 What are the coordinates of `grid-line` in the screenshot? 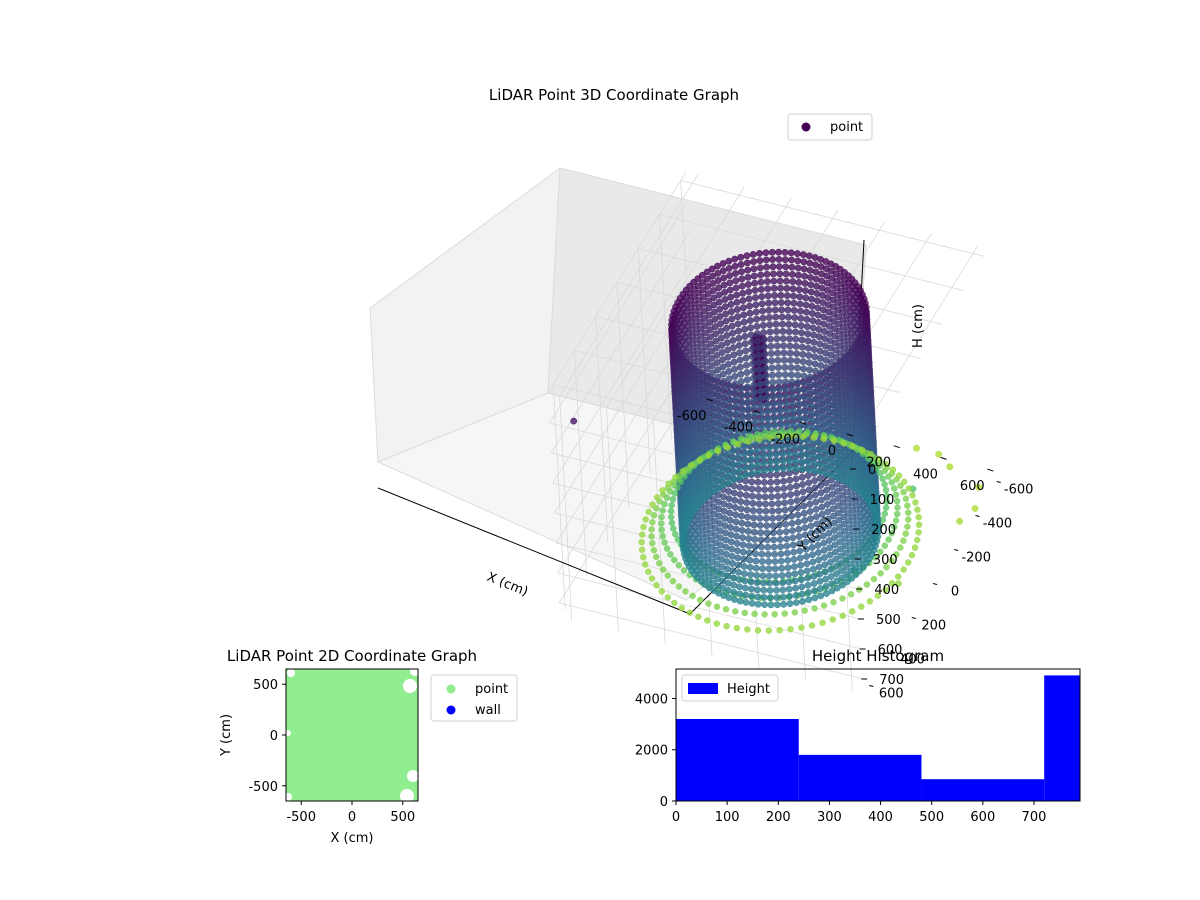 It's located at (623, 395).